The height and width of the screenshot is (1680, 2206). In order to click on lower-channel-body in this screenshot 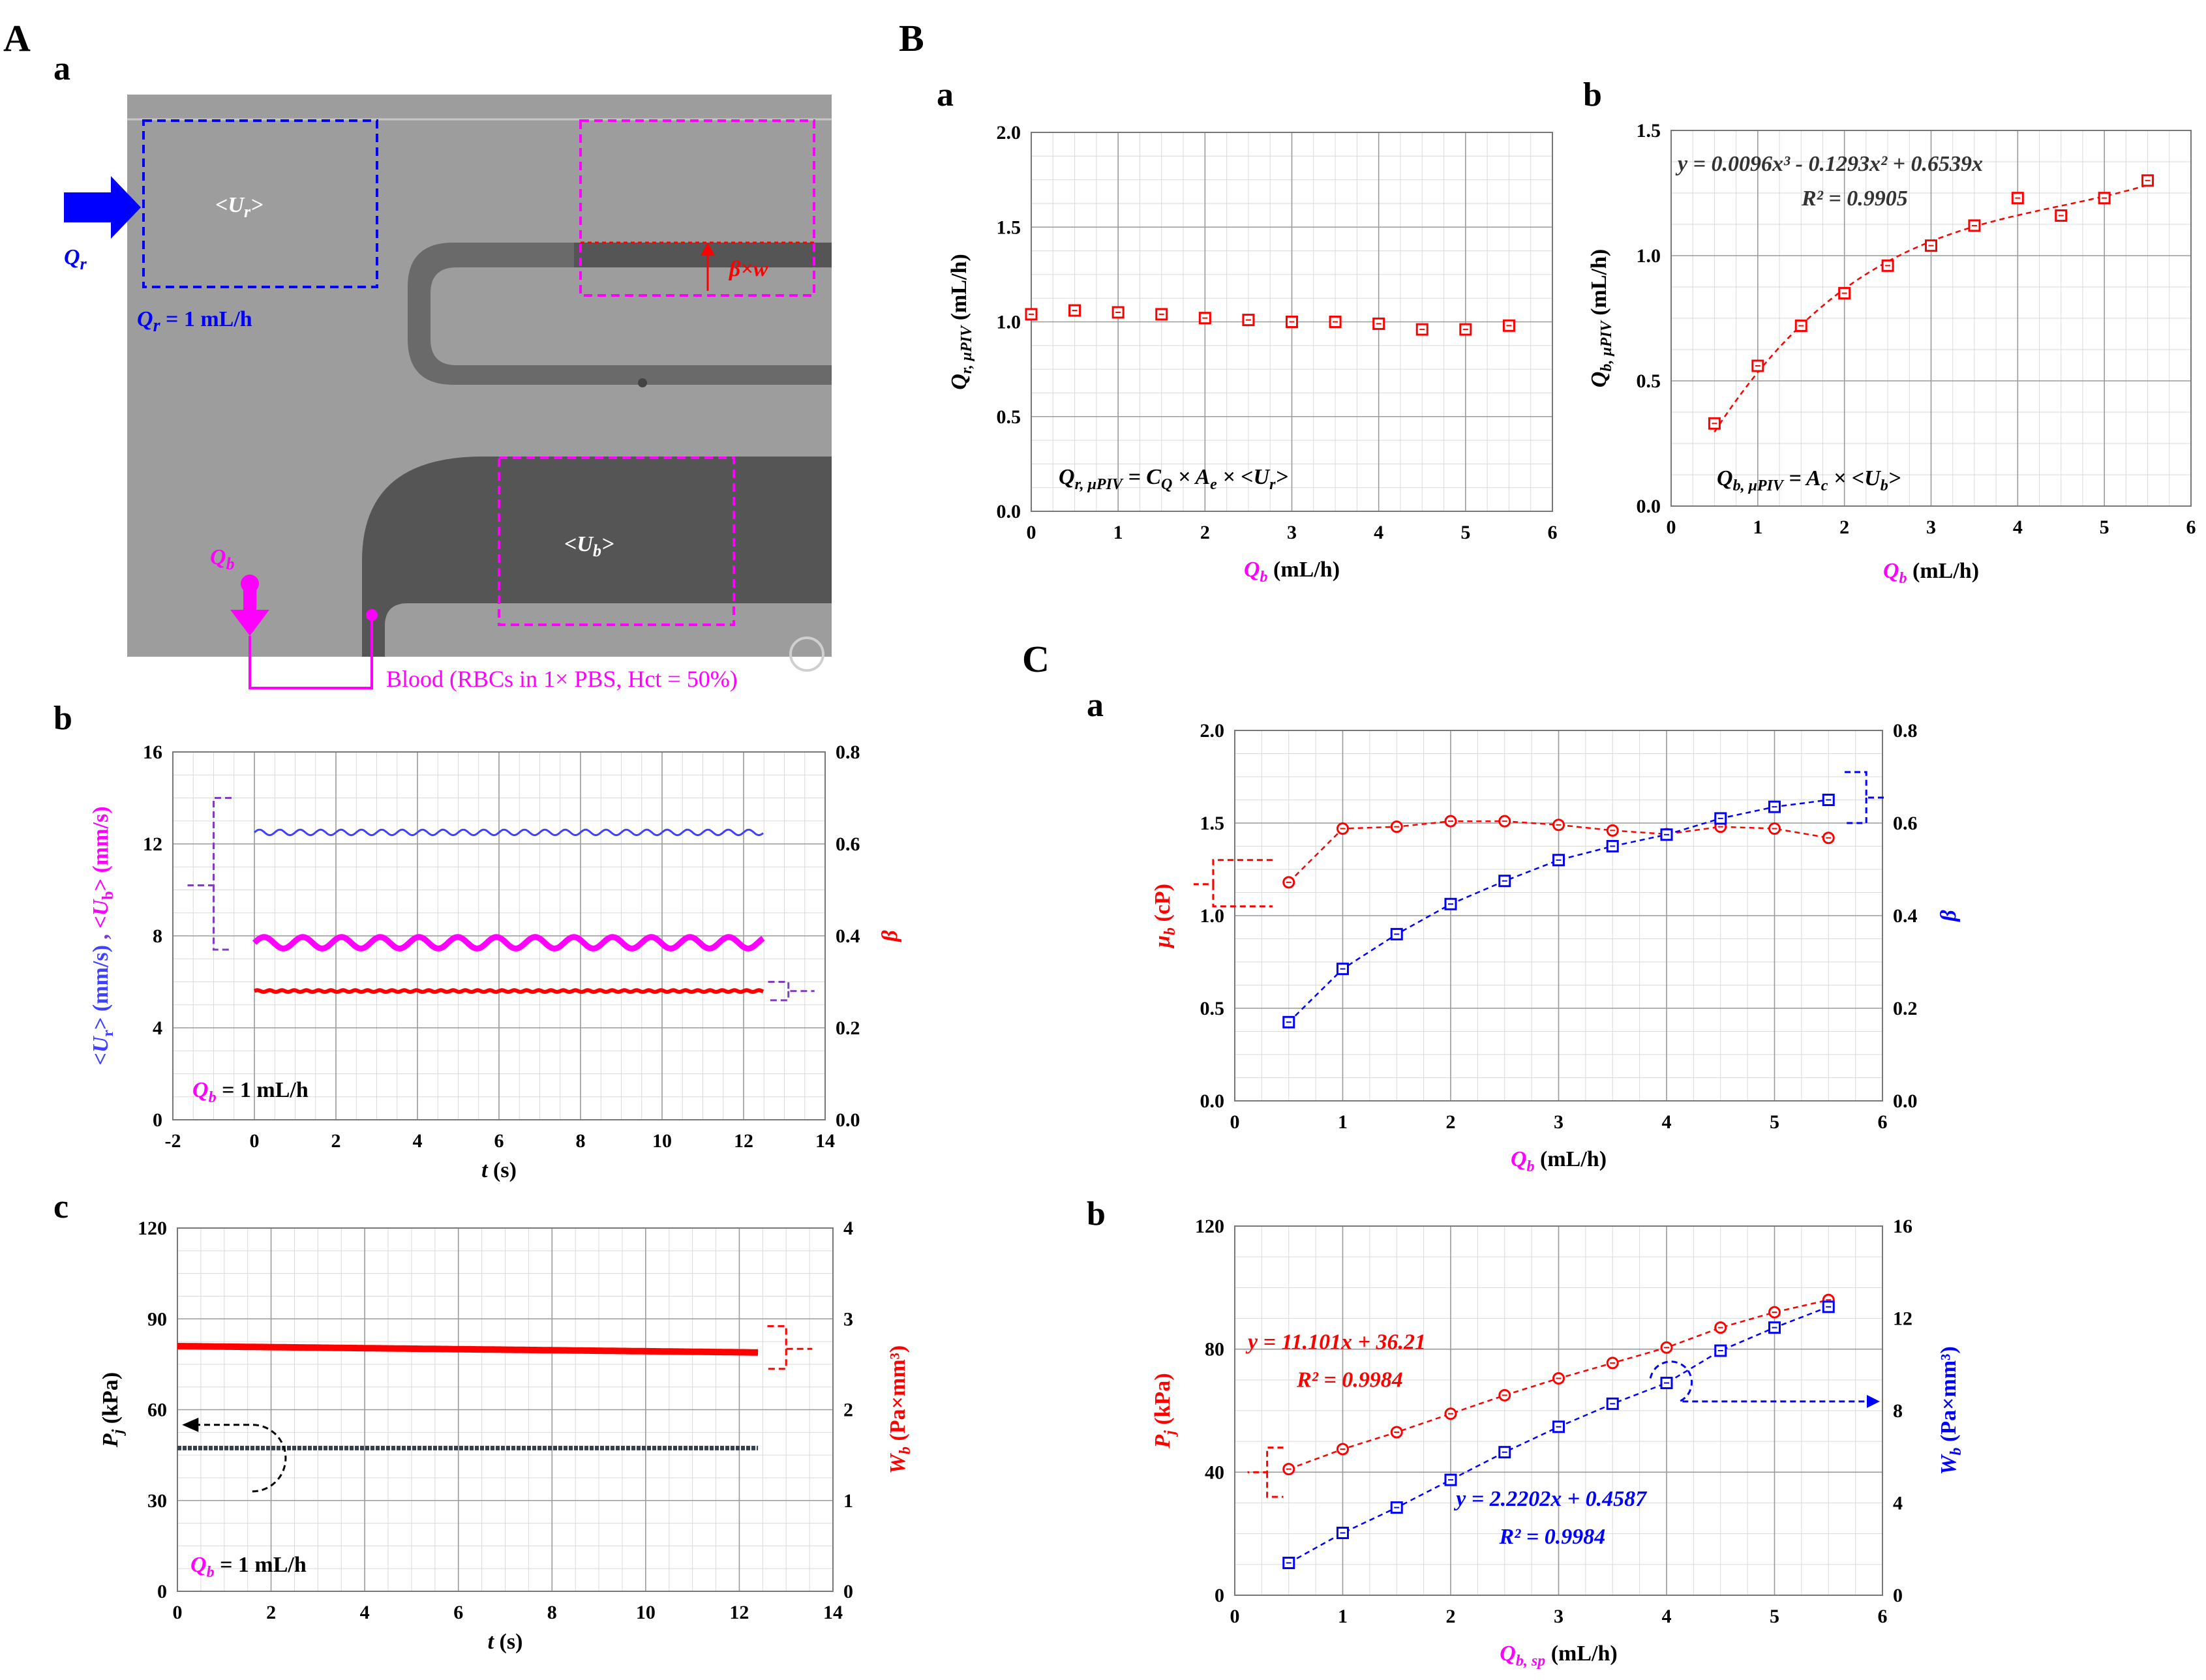, I will do `click(597, 557)`.